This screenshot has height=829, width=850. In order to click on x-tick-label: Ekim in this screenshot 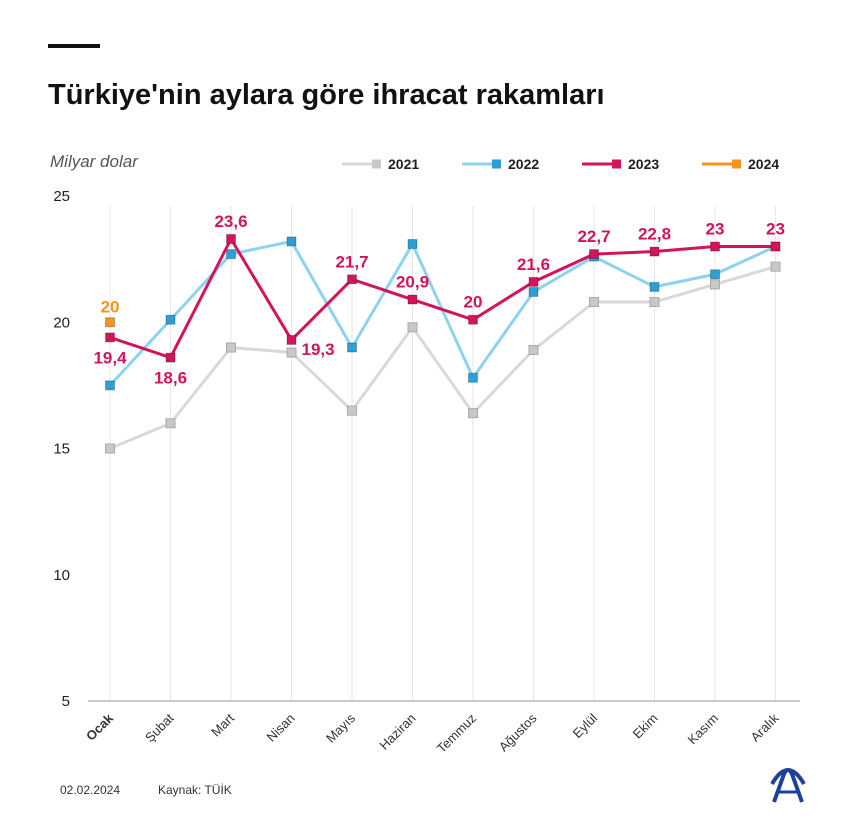, I will do `click(645, 726)`.